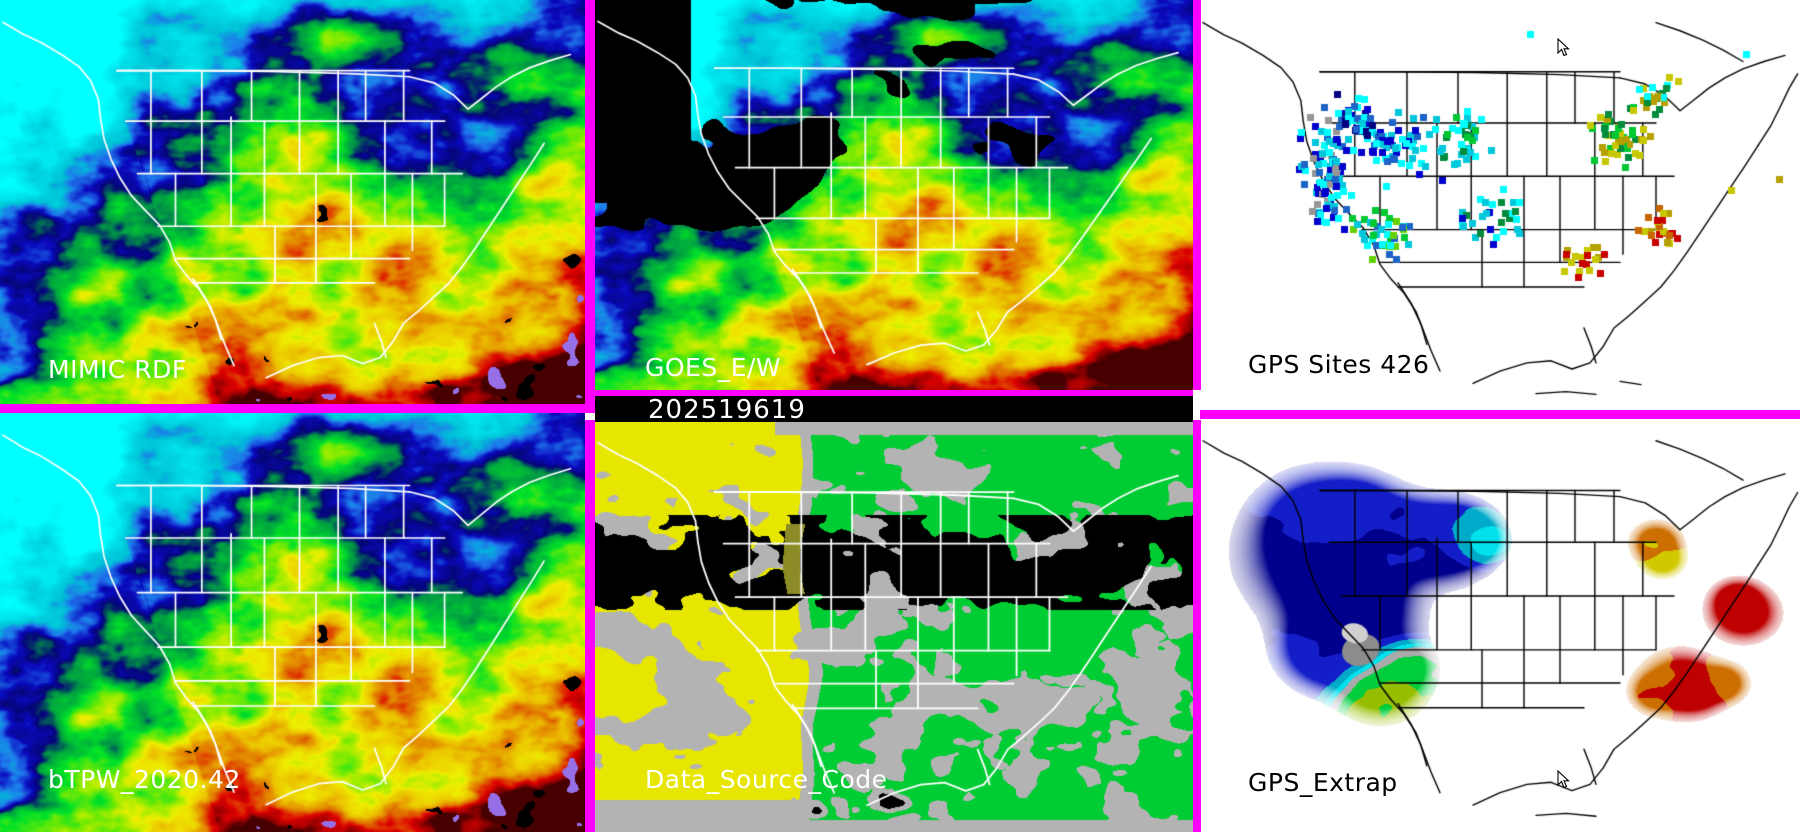  What do you see at coordinates (117, 369) in the screenshot?
I see `panel-label-mimic-rdf: MIMIC RDF` at bounding box center [117, 369].